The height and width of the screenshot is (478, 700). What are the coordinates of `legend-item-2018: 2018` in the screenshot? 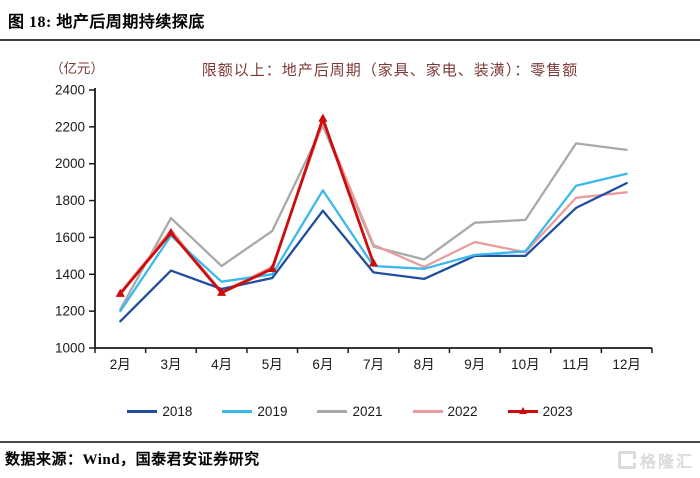 It's located at (159, 411).